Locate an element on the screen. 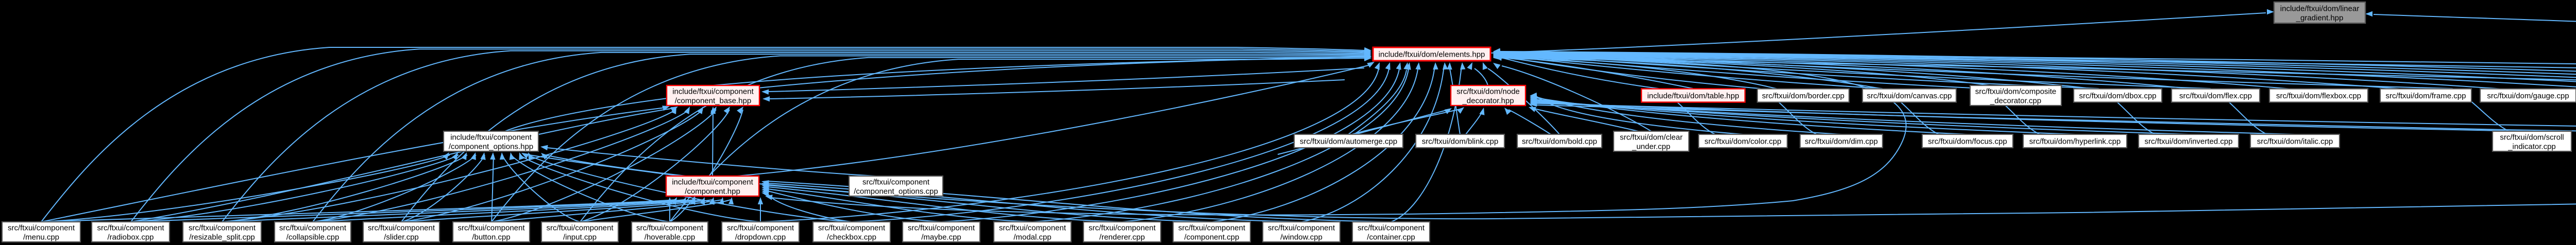 The image size is (2576, 245). svg-text: /container.cpp is located at coordinates (1391, 237).